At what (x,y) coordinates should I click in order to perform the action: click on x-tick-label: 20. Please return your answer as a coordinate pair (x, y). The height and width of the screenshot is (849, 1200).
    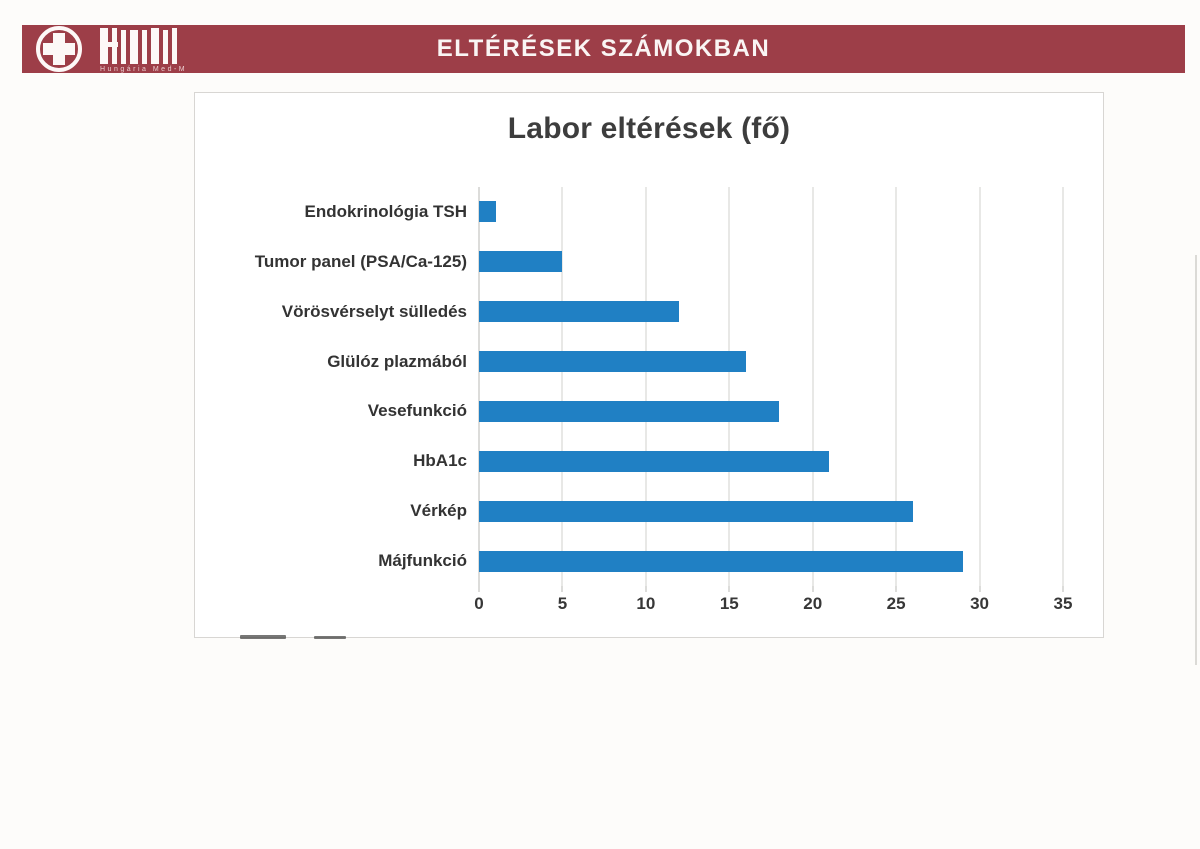
    Looking at the image, I should click on (813, 603).